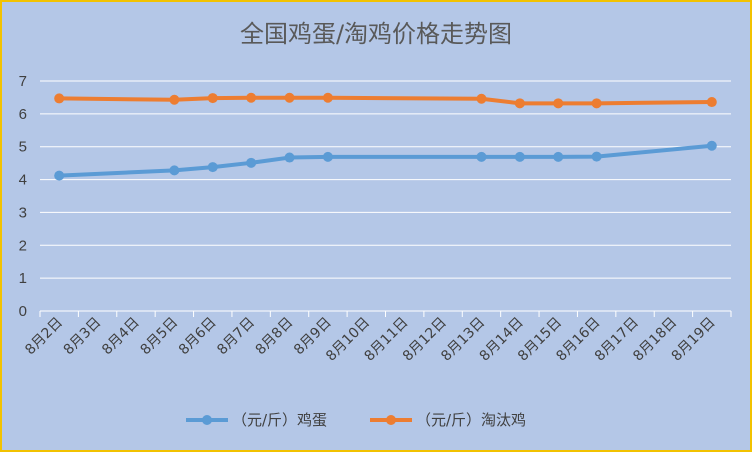 Image resolution: width=752 pixels, height=452 pixels. I want to click on y-tick-label: 7, so click(23, 81).